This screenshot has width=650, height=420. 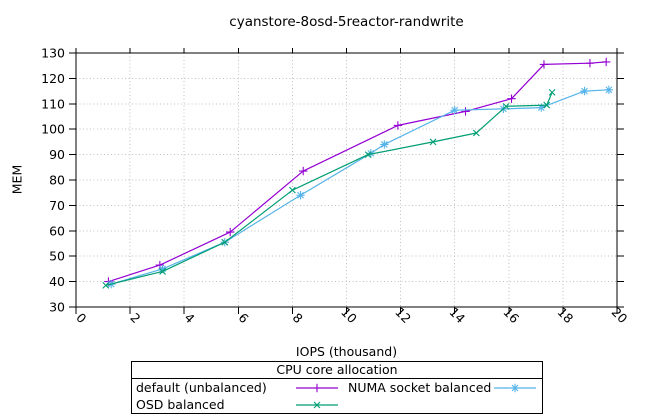 What do you see at coordinates (337, 370) in the screenshot?
I see `legend-title: CPU core allocation` at bounding box center [337, 370].